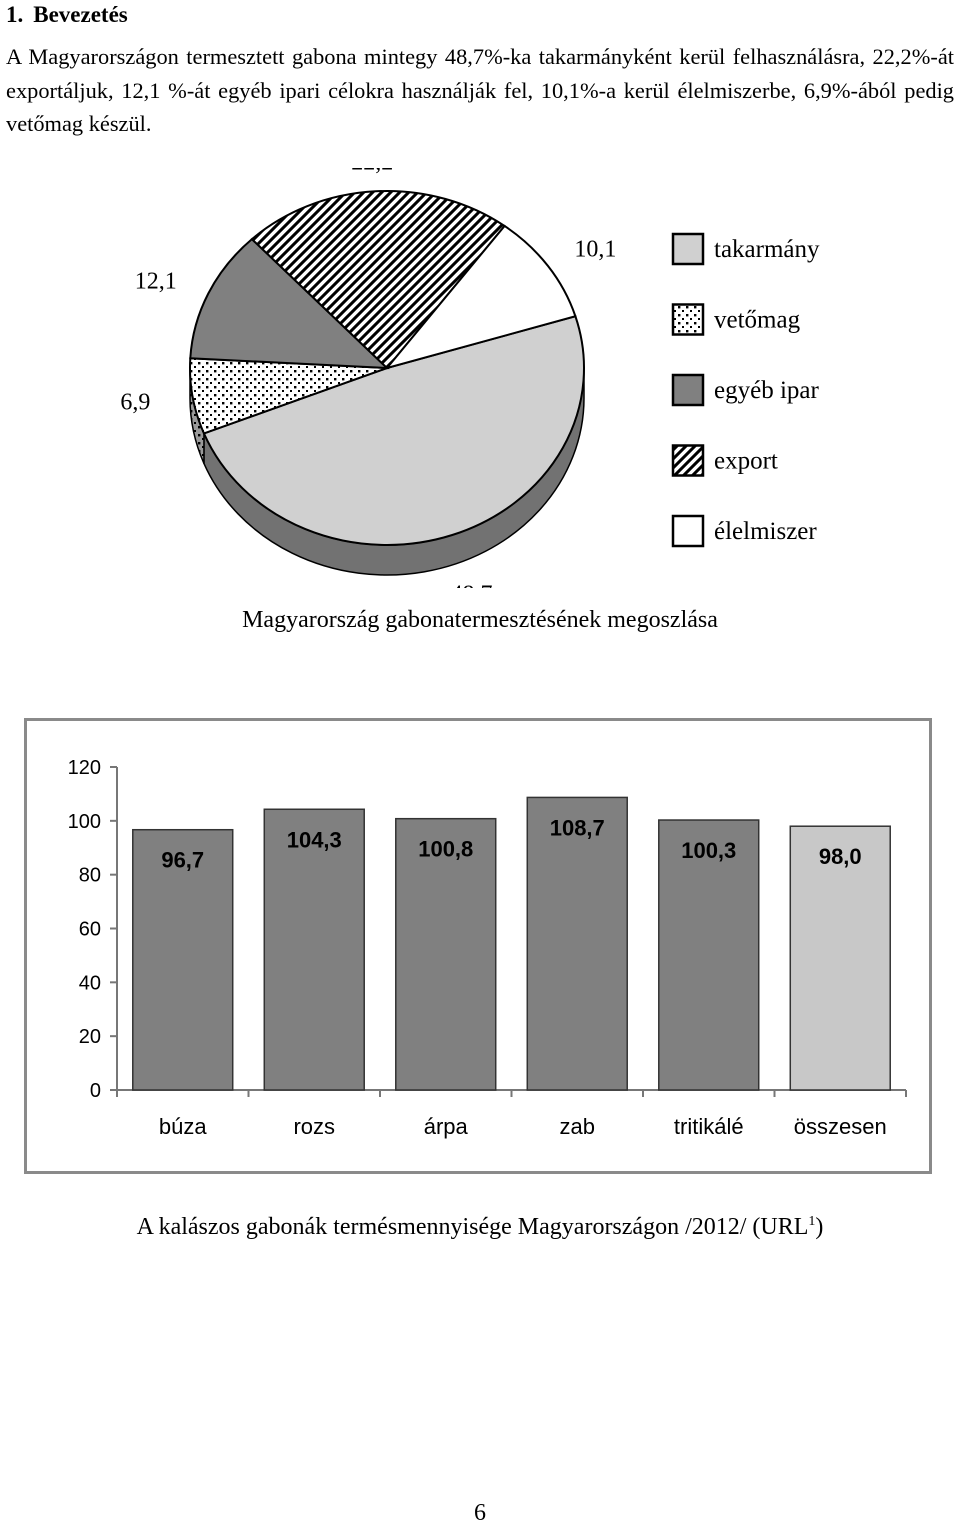 This screenshot has width=960, height=1529. I want to click on bar-value-osszesen: 98,0, so click(840, 856).